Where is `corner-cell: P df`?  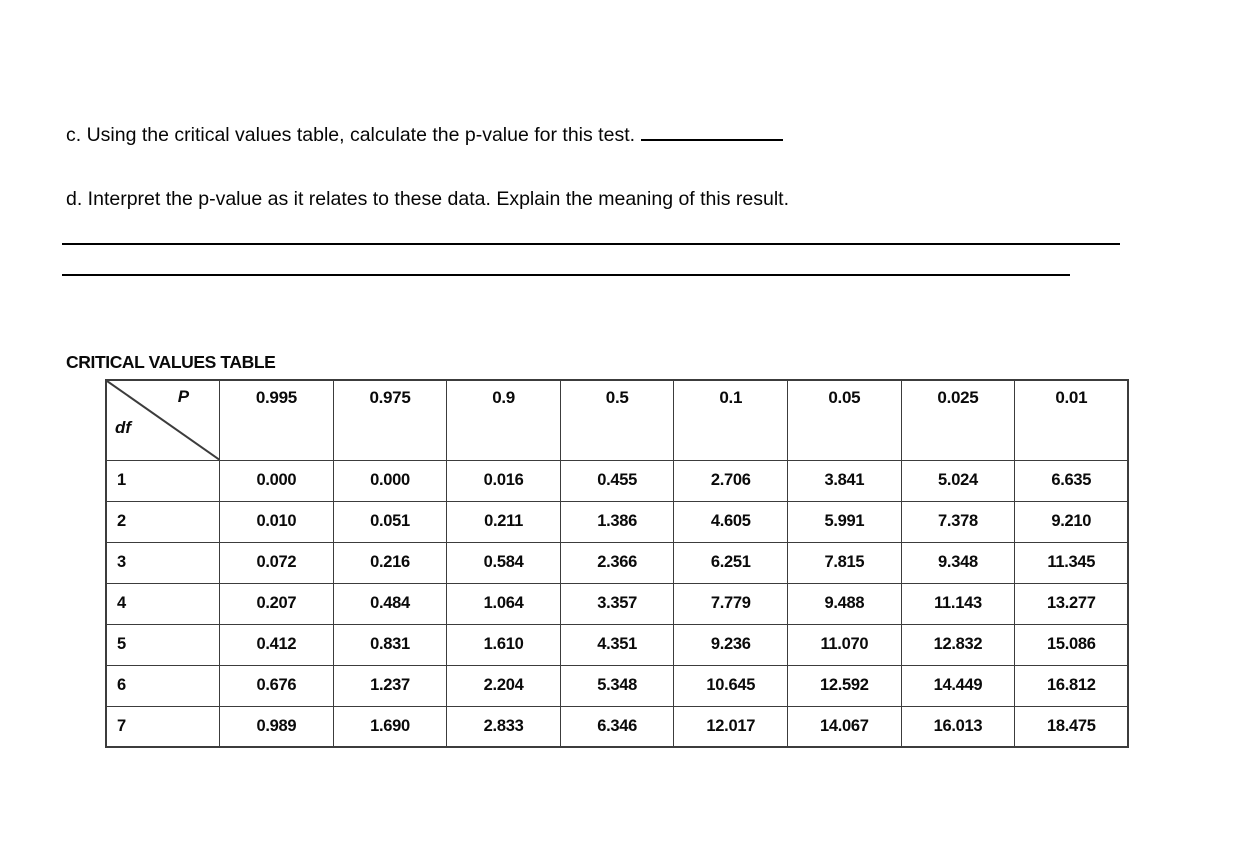
corner-cell: P df is located at coordinates (163, 420).